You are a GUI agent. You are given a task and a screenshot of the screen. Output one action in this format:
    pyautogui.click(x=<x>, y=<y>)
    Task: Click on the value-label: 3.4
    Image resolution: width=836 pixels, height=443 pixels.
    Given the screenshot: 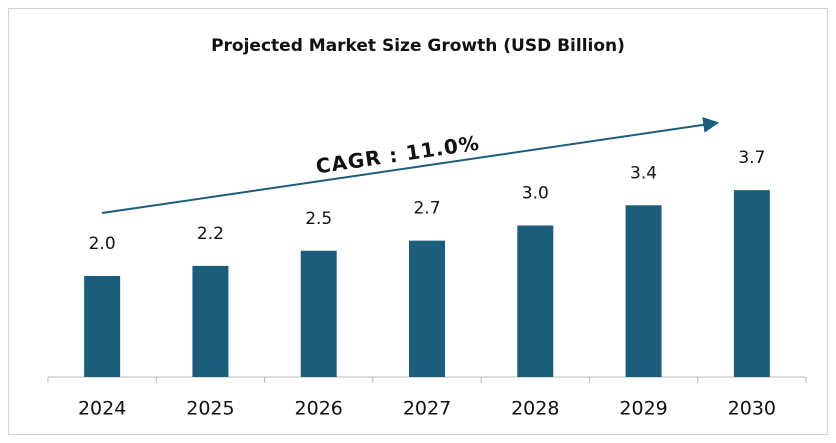 What is the action you would take?
    pyautogui.click(x=643, y=173)
    